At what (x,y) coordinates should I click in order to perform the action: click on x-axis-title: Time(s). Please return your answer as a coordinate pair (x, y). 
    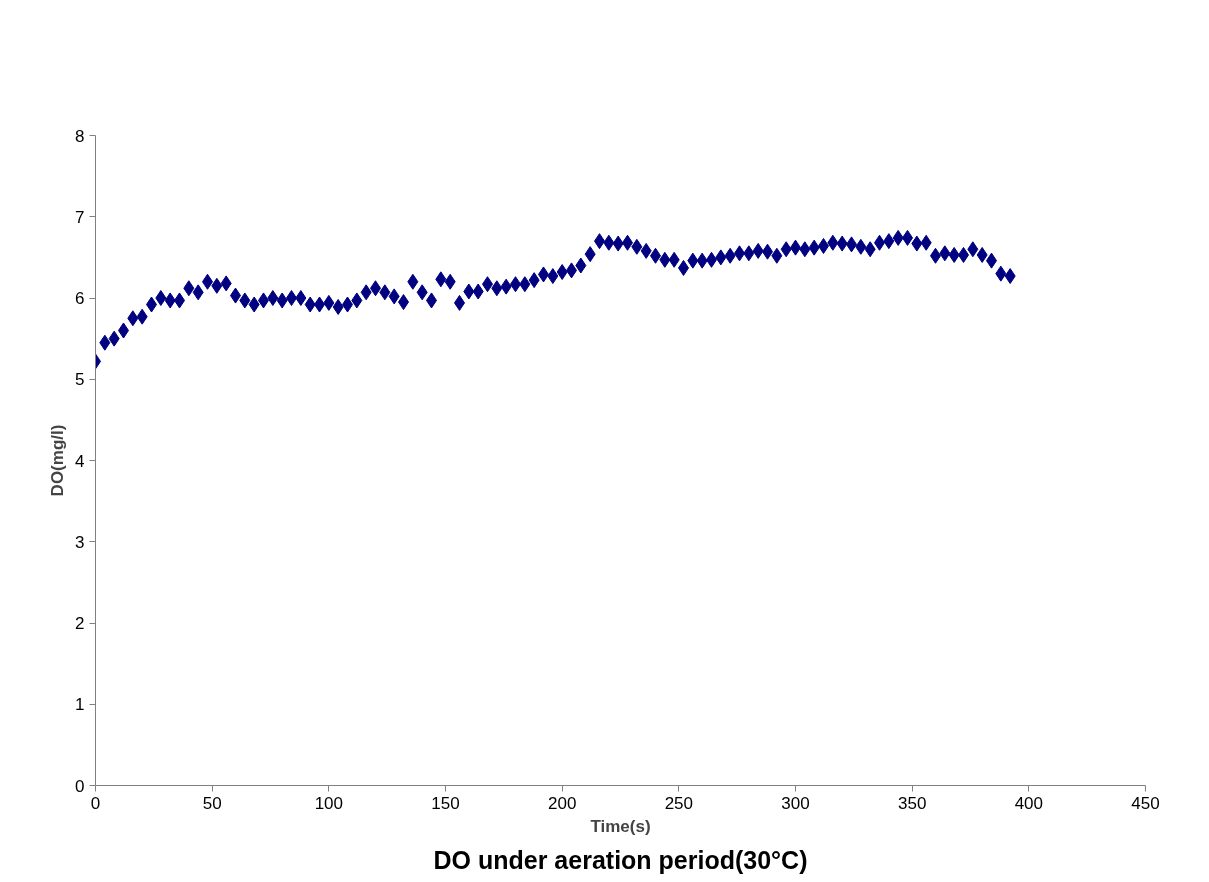
    Looking at the image, I should click on (620, 826).